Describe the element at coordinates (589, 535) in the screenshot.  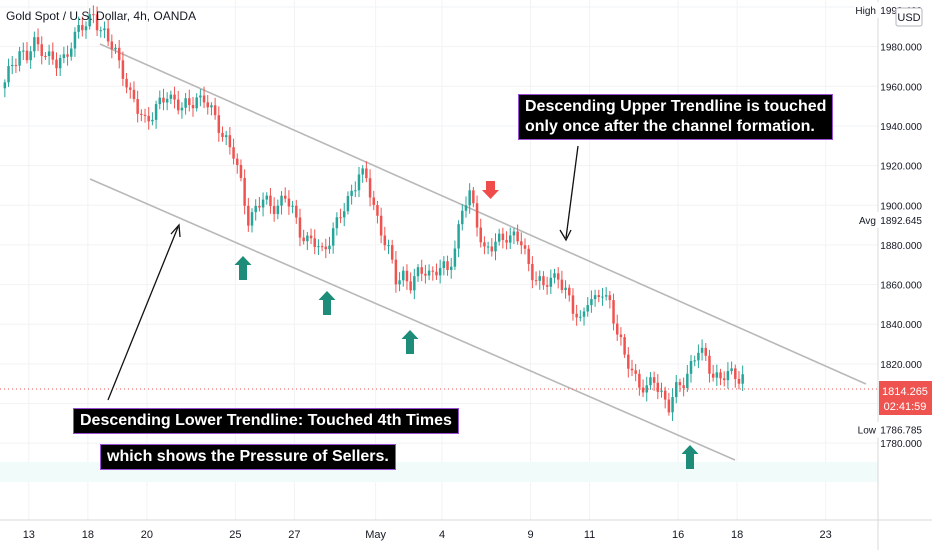
I see `time-tick-label: 11` at that location.